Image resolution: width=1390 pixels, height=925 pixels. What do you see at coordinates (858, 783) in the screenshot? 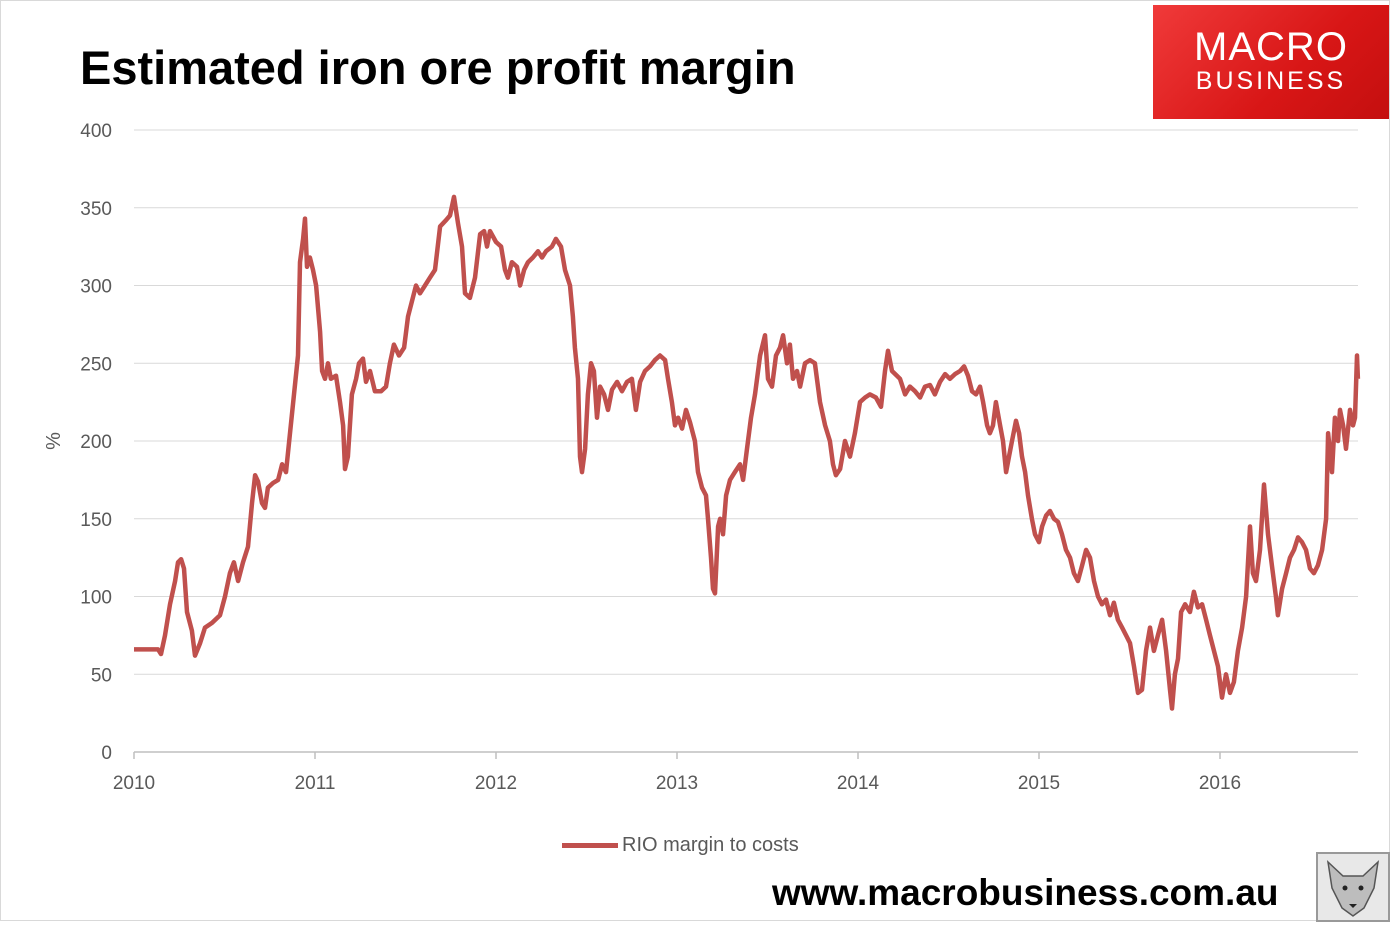
I see `x-tick-label: 2014` at bounding box center [858, 783].